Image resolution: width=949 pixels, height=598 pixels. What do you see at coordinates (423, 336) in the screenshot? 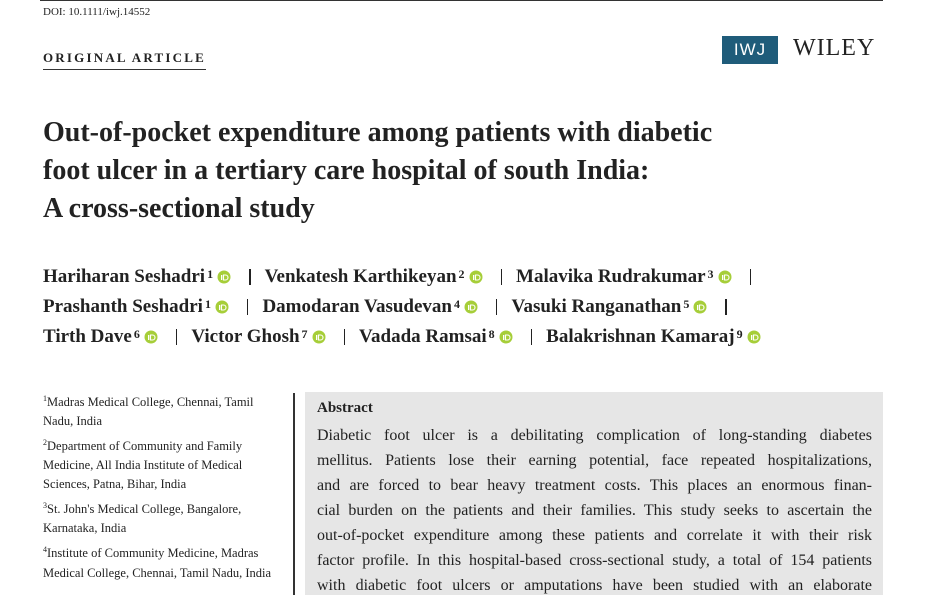
I see `author-name: Vadada Ramsai` at bounding box center [423, 336].